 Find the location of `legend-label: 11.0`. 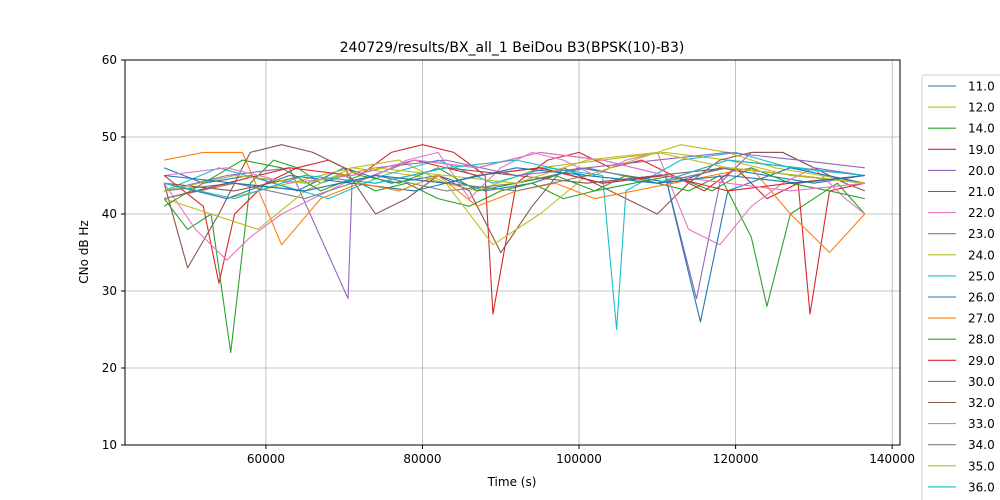

legend-label: 11.0 is located at coordinates (981, 87).